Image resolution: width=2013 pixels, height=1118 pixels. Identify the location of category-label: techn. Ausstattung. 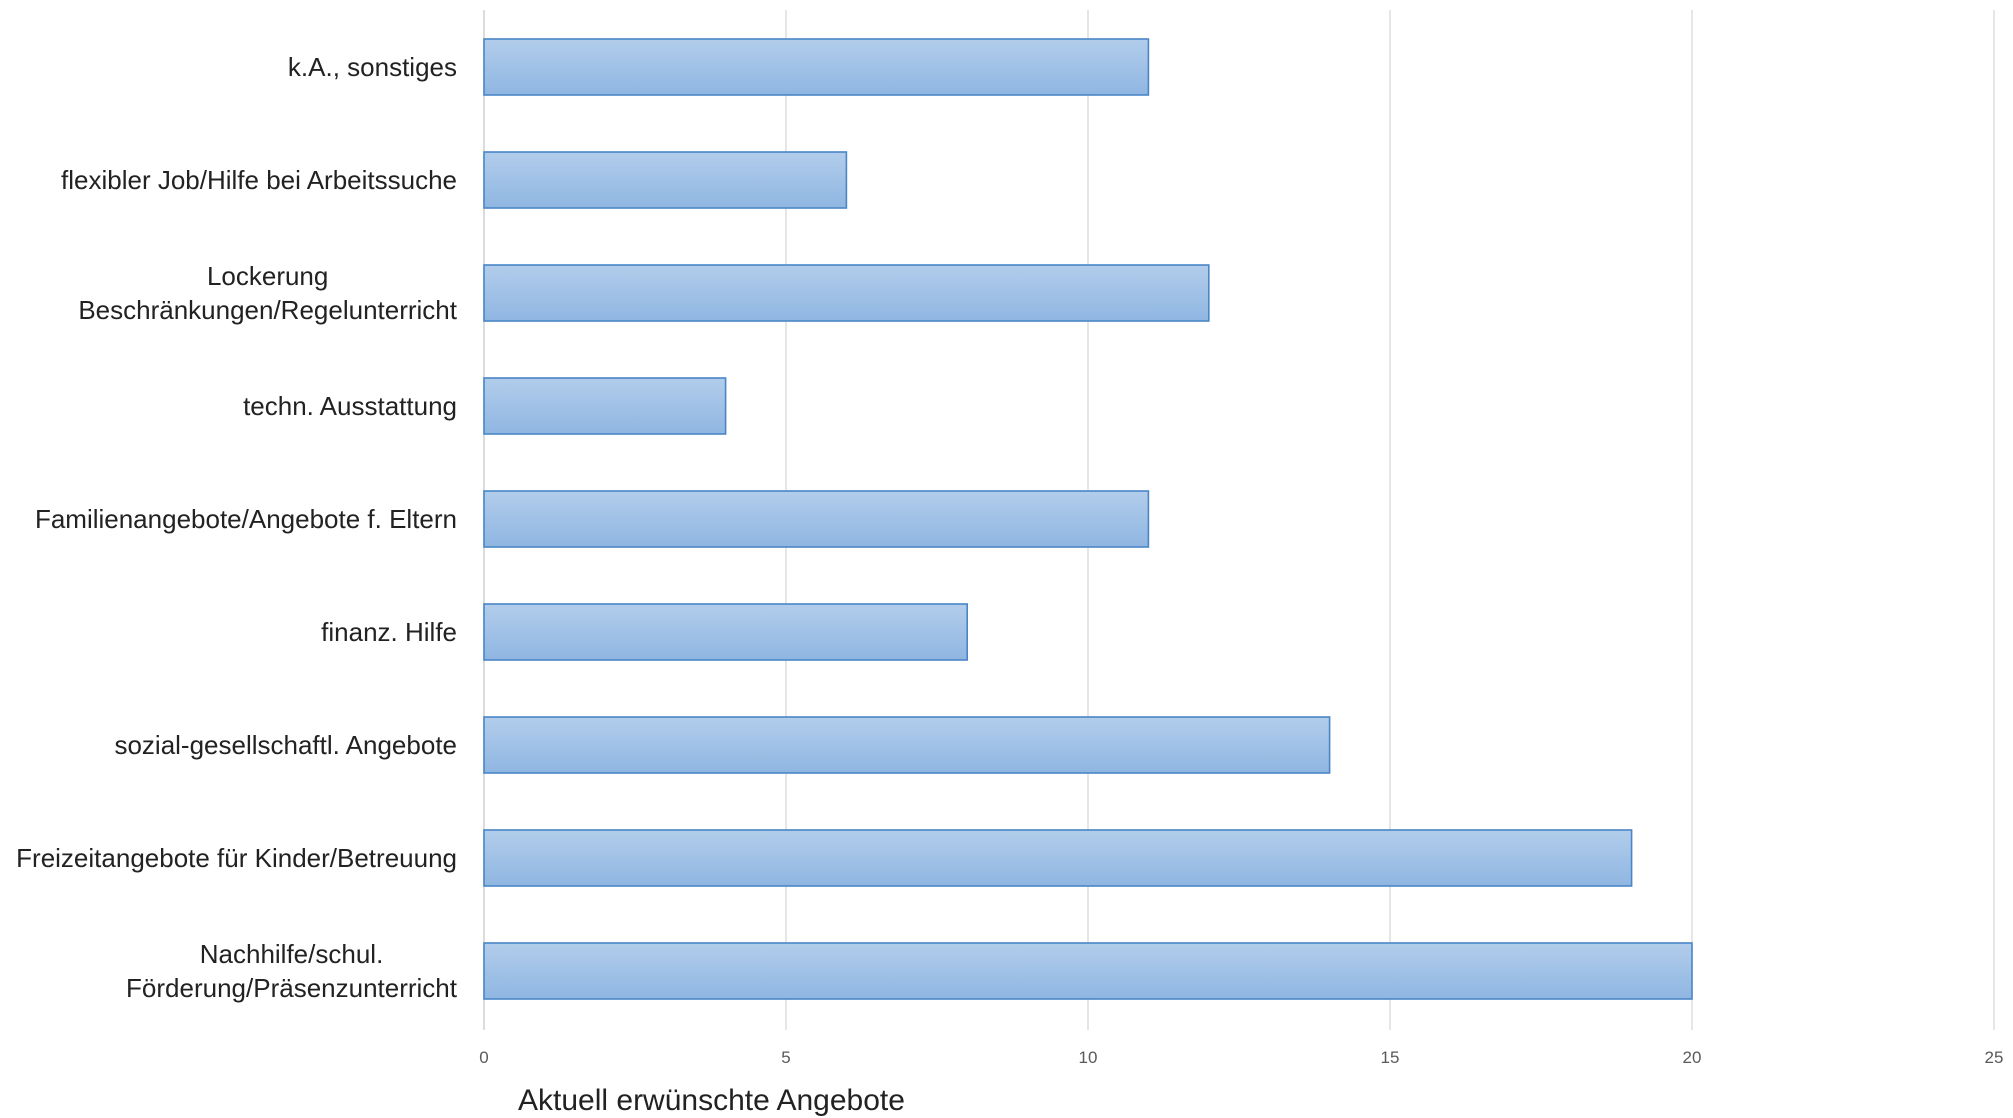
(350, 406).